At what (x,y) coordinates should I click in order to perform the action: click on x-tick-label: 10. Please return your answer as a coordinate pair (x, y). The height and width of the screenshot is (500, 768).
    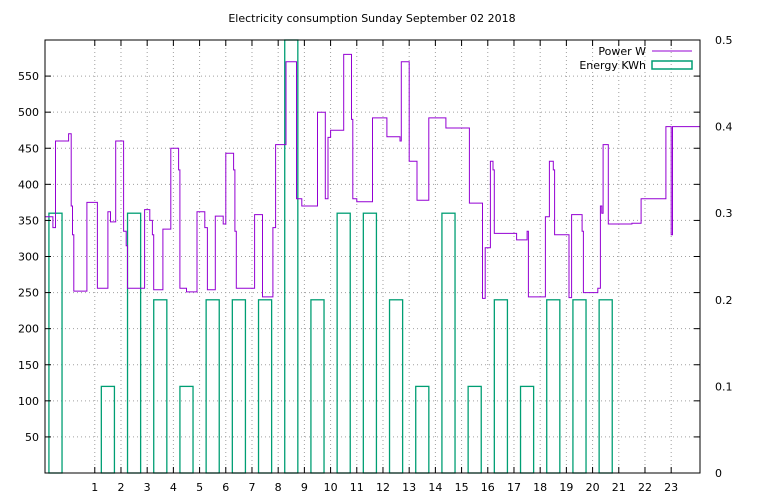
    Looking at the image, I should click on (331, 487).